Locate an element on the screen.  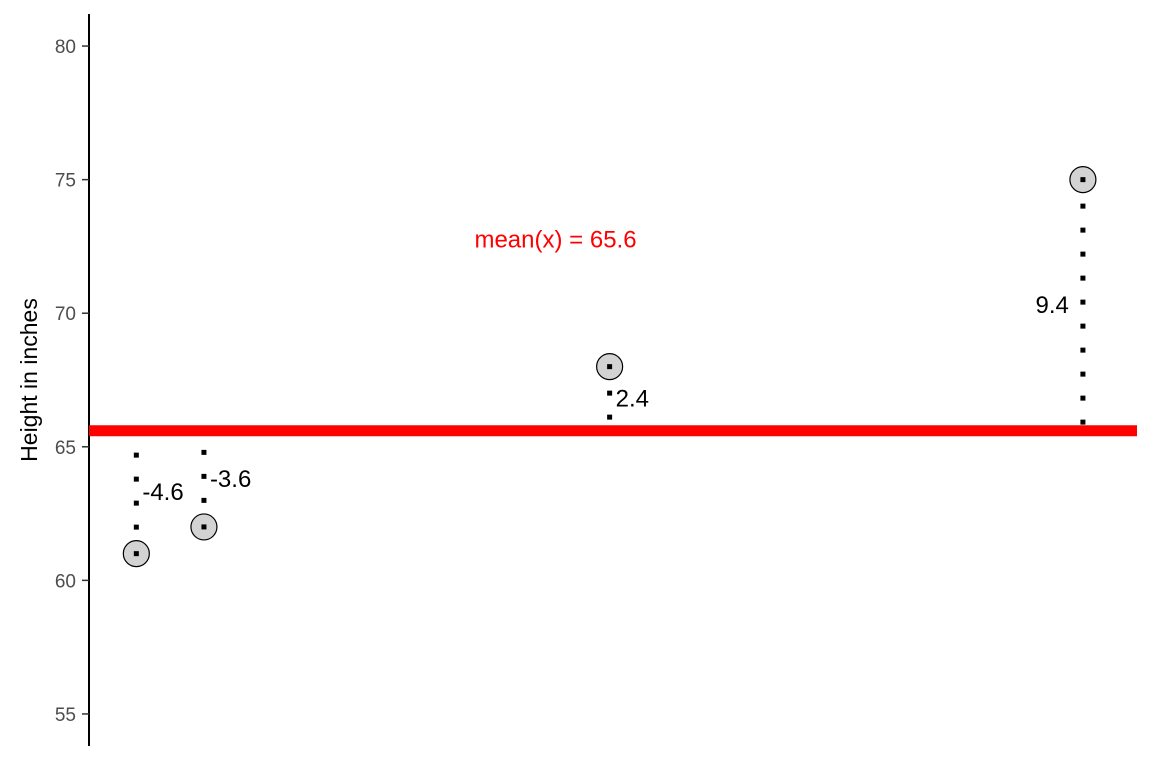
y-tick-label: 70 is located at coordinates (65, 314).